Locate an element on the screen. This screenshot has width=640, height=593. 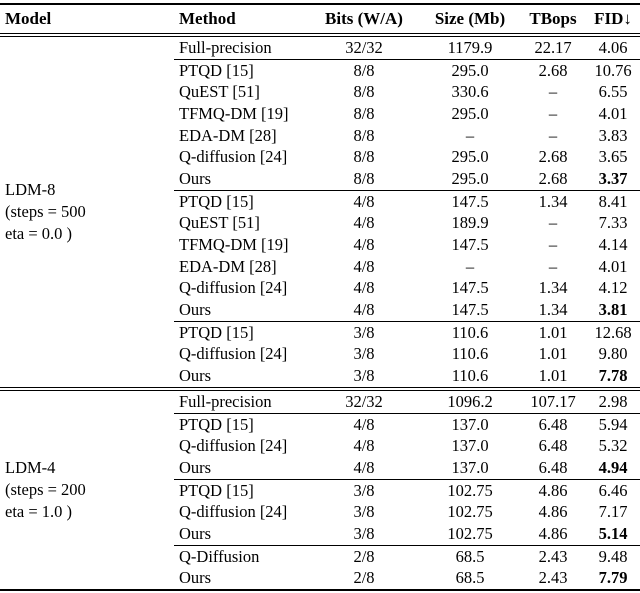
model-label-line: eta = 0.0 ) is located at coordinates (39, 233).